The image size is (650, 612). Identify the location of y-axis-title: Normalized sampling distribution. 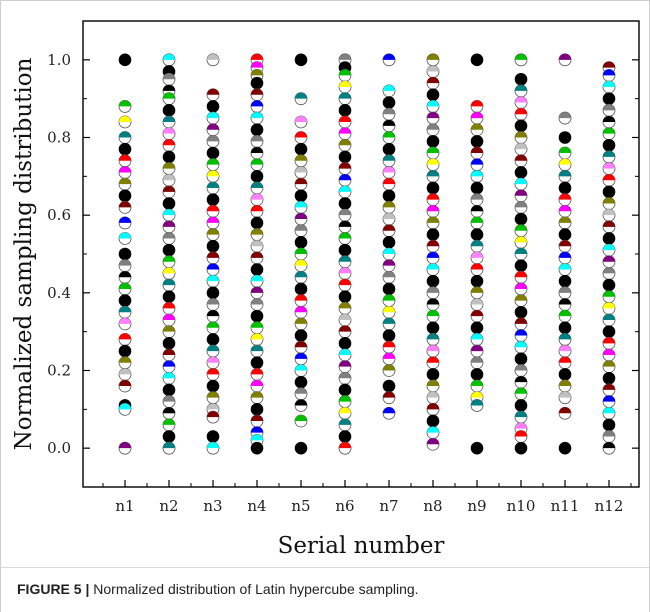
(24, 253).